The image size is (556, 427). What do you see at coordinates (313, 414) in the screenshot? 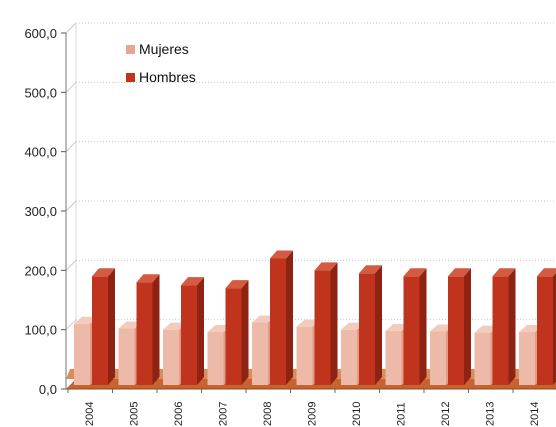
I see `xtick-label: 2009` at bounding box center [313, 414].